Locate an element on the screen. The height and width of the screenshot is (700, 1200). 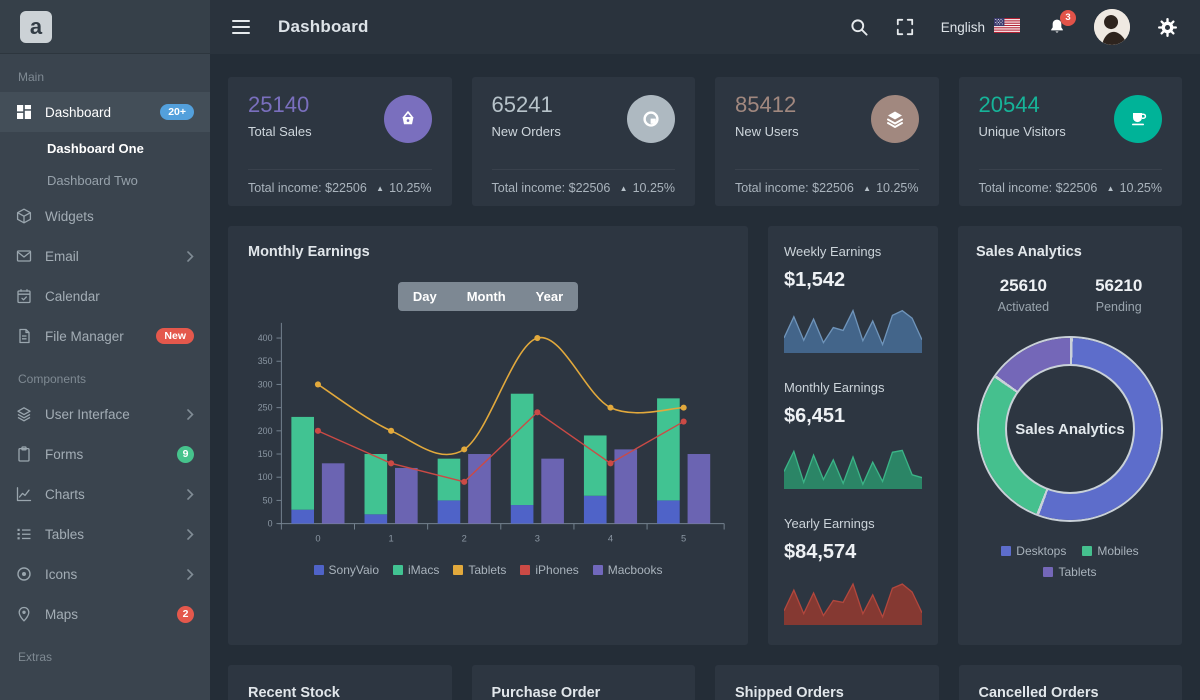
donut-legend: Desktops Mobiles Tablets is located at coordinates (1070, 561).